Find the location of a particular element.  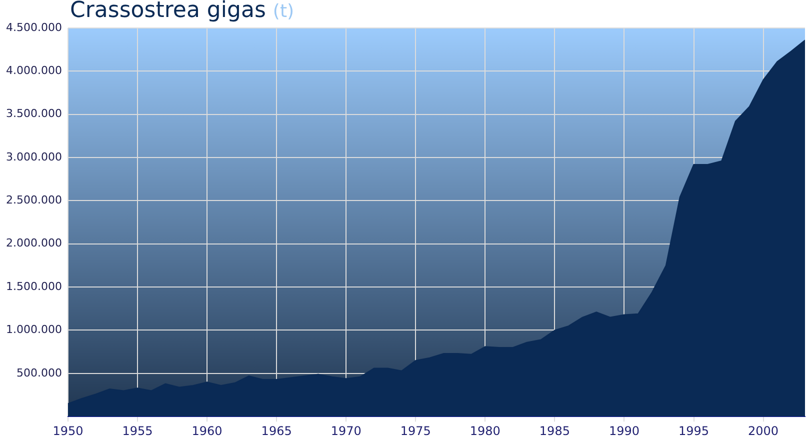

chart-title: Crassostrea gigas is located at coordinates (168, 11).